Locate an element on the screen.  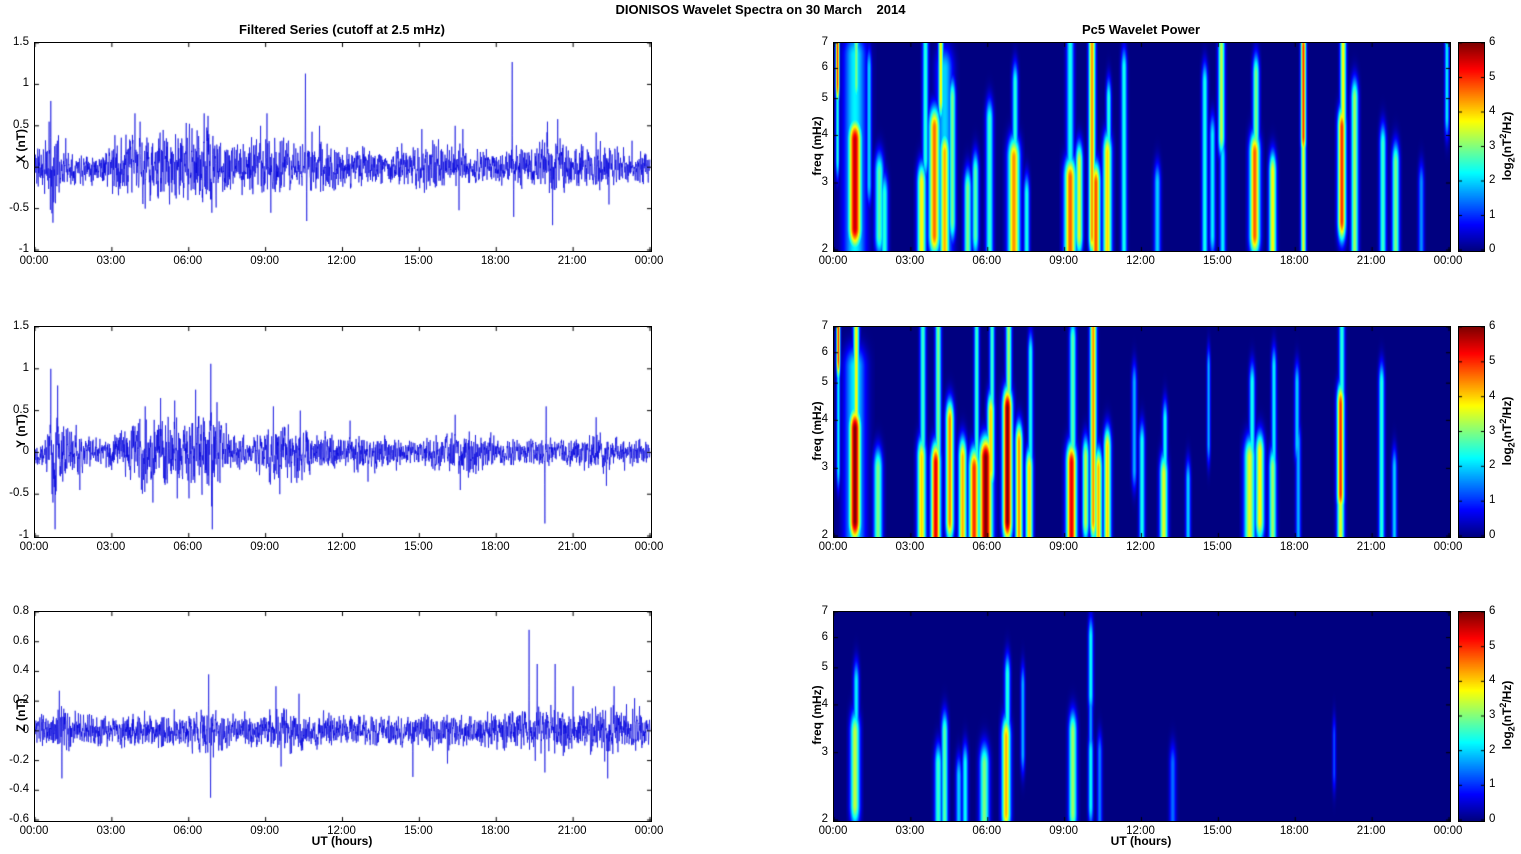
y-tick-label: 0 is located at coordinates (25, 729).